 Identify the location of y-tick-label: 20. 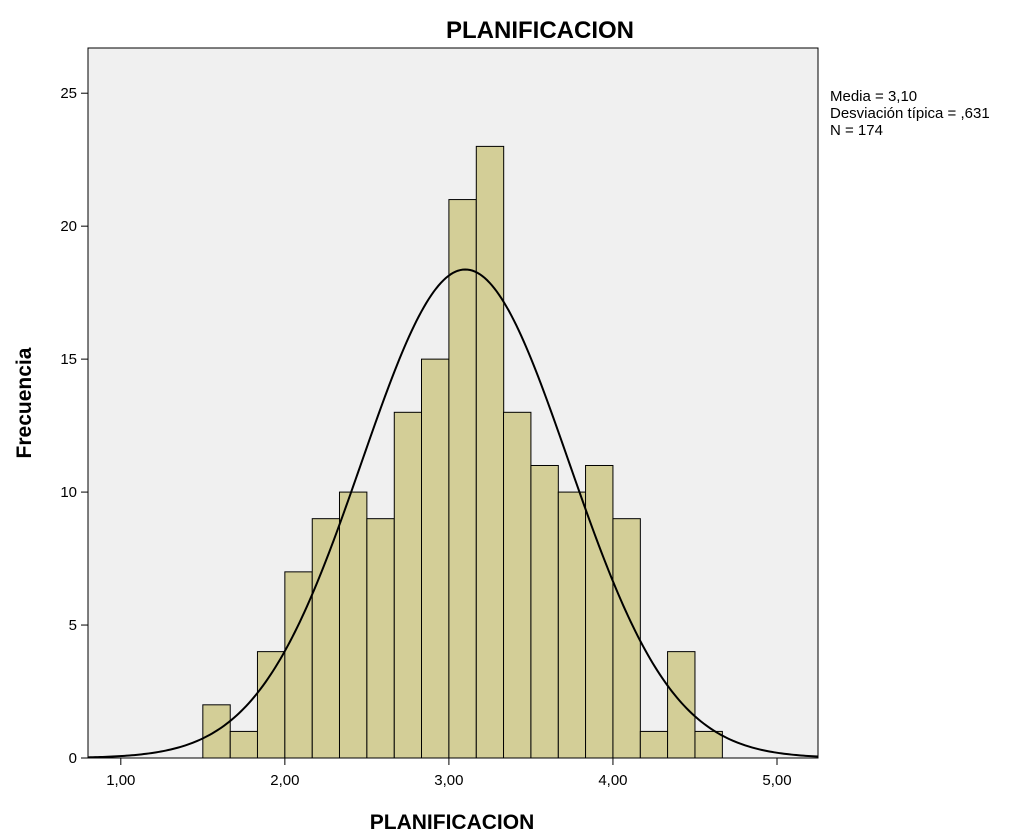
(68, 226).